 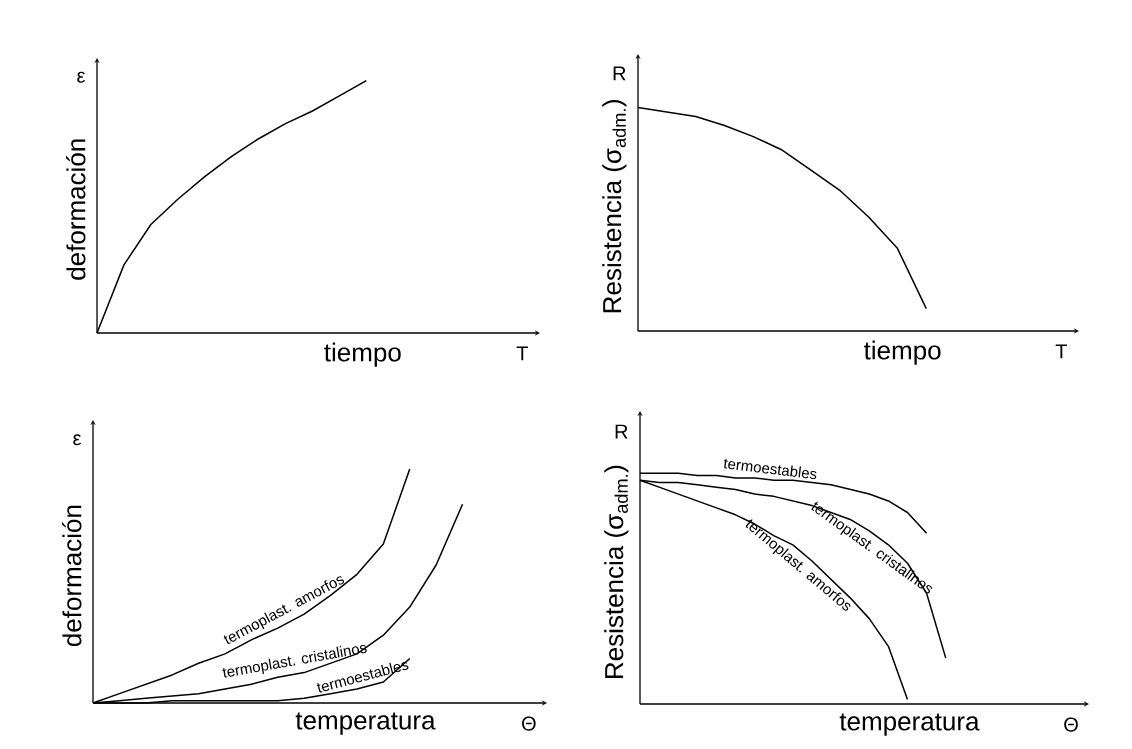 What do you see at coordinates (770, 469) in the screenshot?
I see `text: termoestables` at bounding box center [770, 469].